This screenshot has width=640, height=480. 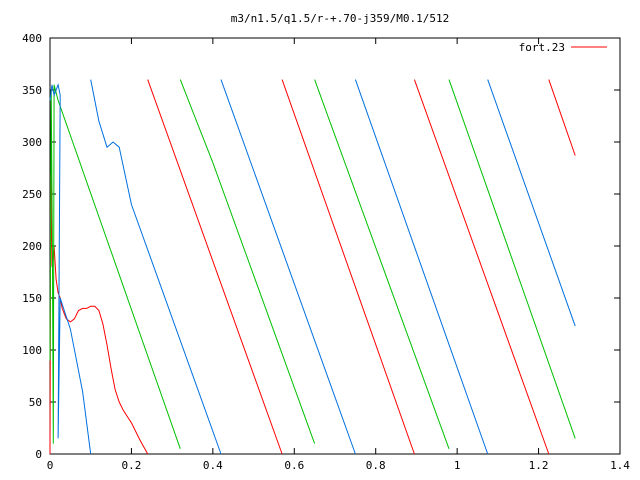 What do you see at coordinates (50, 465) in the screenshot?
I see `x-tick-label: 0` at bounding box center [50, 465].